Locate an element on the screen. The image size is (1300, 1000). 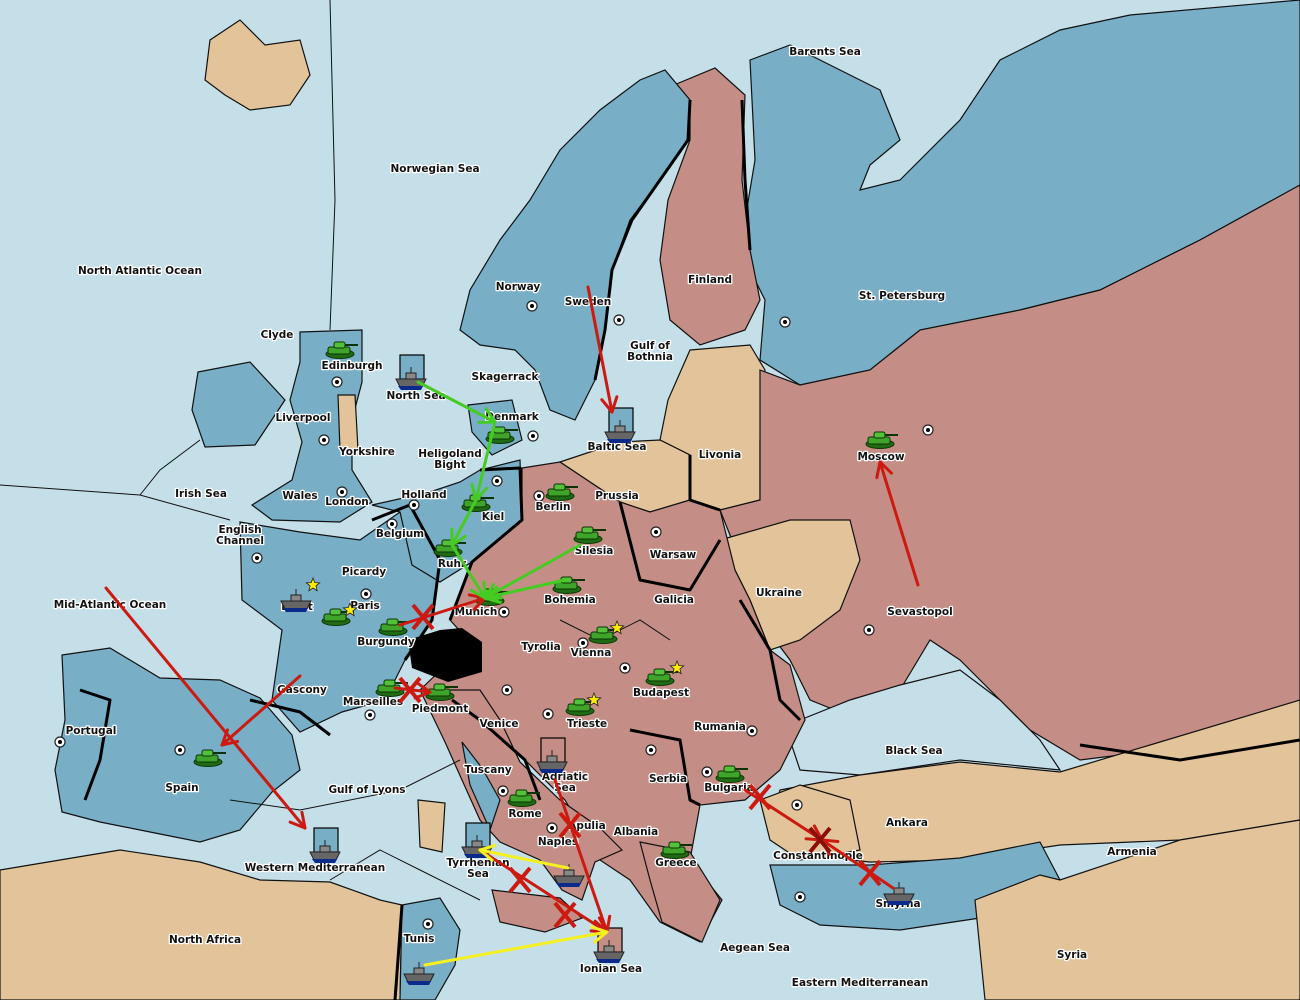
fleet-ship-icon-baltic-sea is located at coordinates (620, 425).